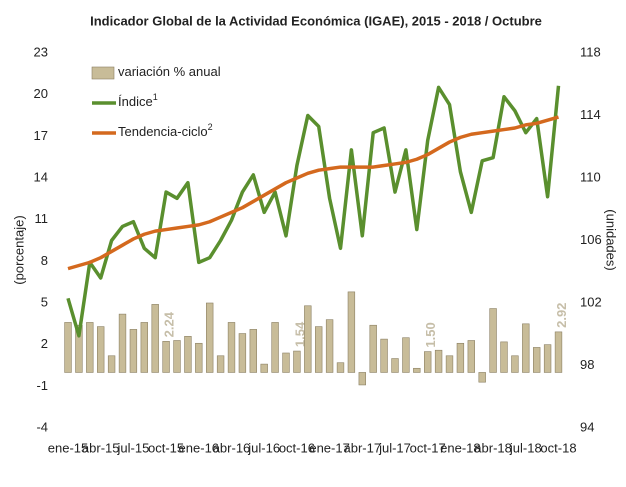 The width and height of the screenshot is (626, 487). I want to click on legend-name: Tendencia-ciclo, so click(163, 131).